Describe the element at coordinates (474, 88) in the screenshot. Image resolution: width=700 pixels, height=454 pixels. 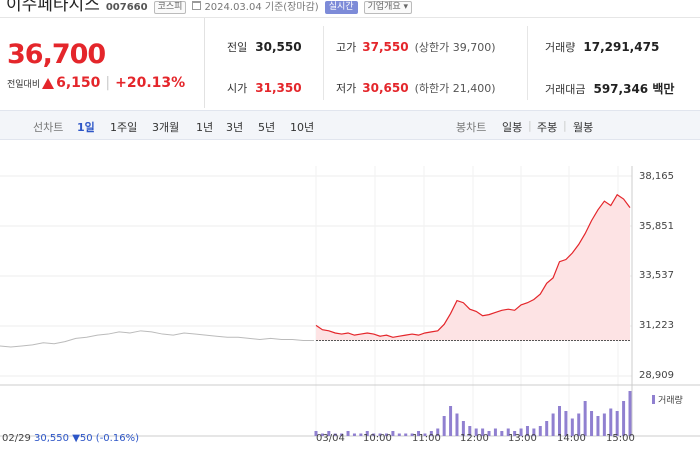
I see `lower-limit-value: 21,400)` at that location.